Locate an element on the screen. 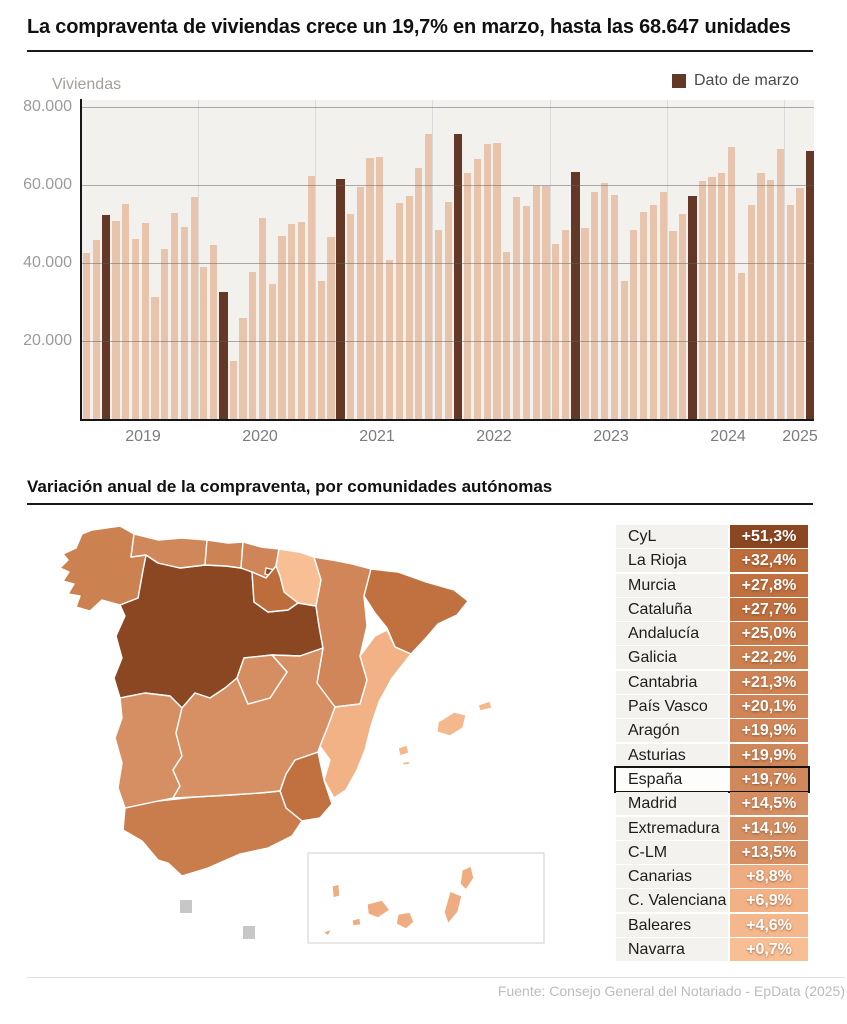 This screenshot has height=1024, width=847. region-row-madrid: Madrid +14,5% is located at coordinates (712, 804).